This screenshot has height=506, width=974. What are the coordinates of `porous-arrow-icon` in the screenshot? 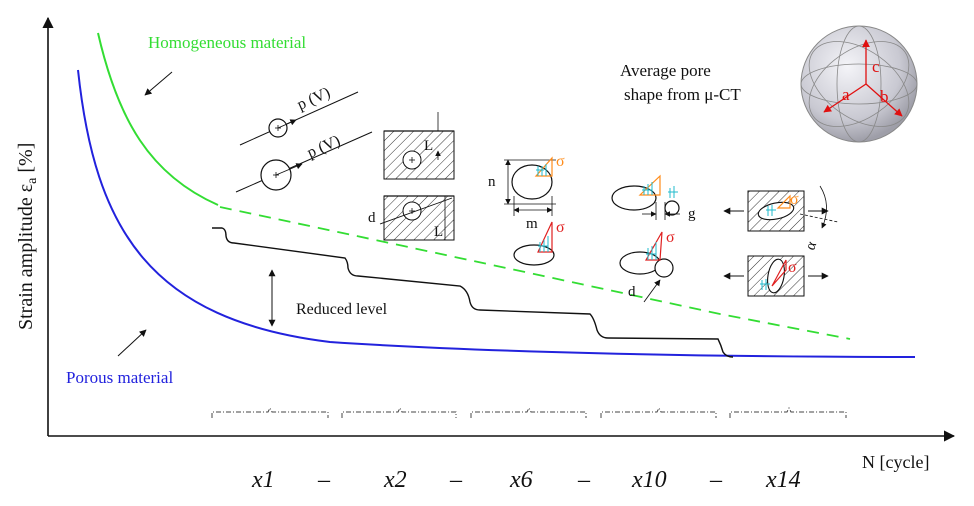 It's located at (132, 343).